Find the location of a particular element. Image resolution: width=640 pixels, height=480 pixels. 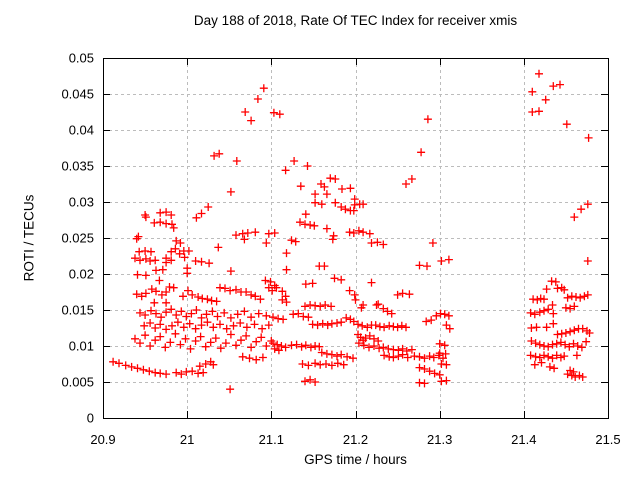

svg-text: 0.05 is located at coordinates (81, 58).